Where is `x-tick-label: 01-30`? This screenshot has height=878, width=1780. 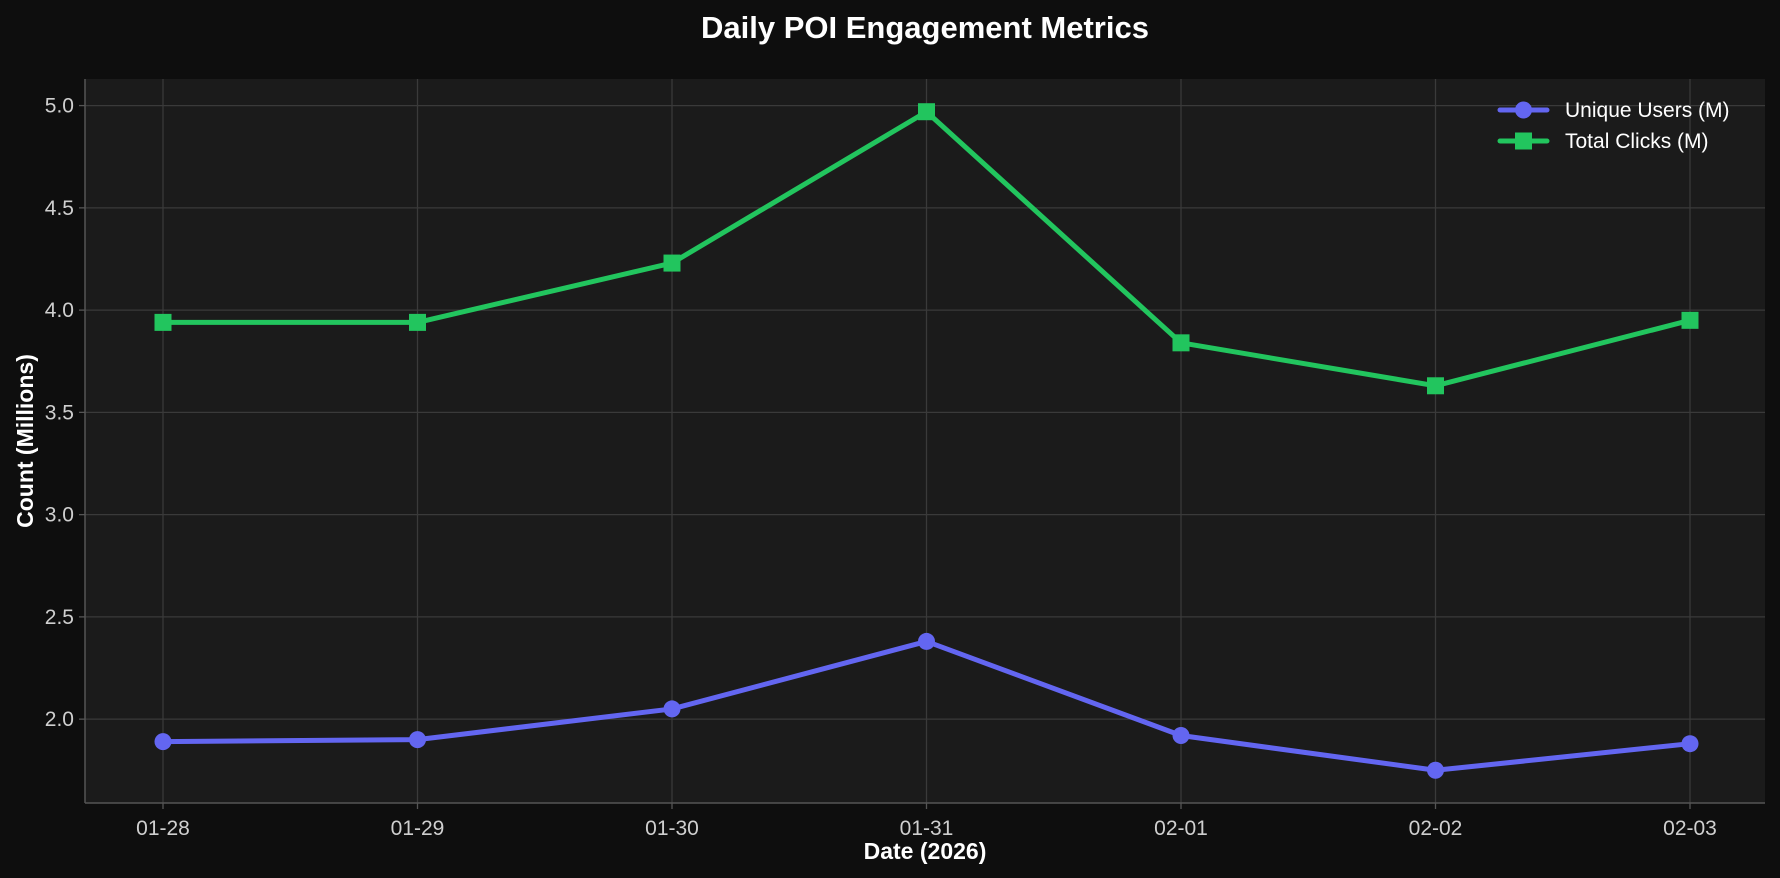
x-tick-label: 01-30 is located at coordinates (672, 828).